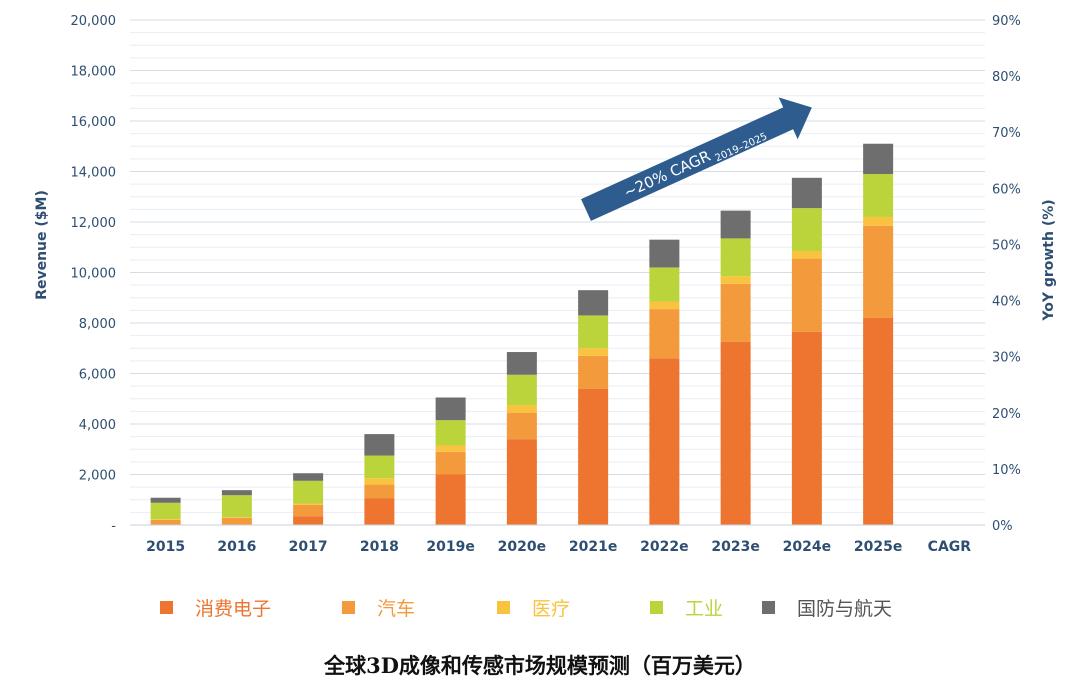  Describe the element at coordinates (94, 72) in the screenshot. I see `y-tick-label: 18,000` at that location.